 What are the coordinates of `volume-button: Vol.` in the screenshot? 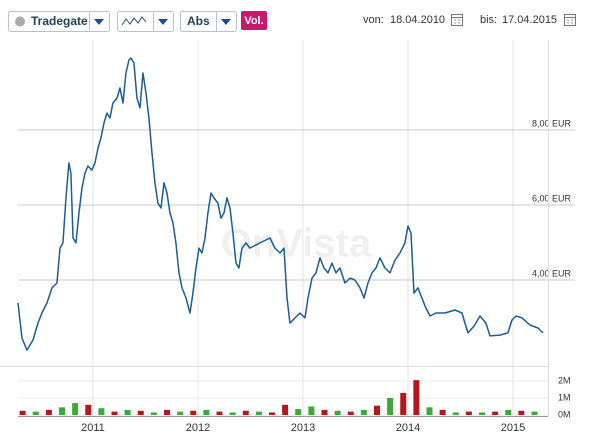 It's located at (254, 20).